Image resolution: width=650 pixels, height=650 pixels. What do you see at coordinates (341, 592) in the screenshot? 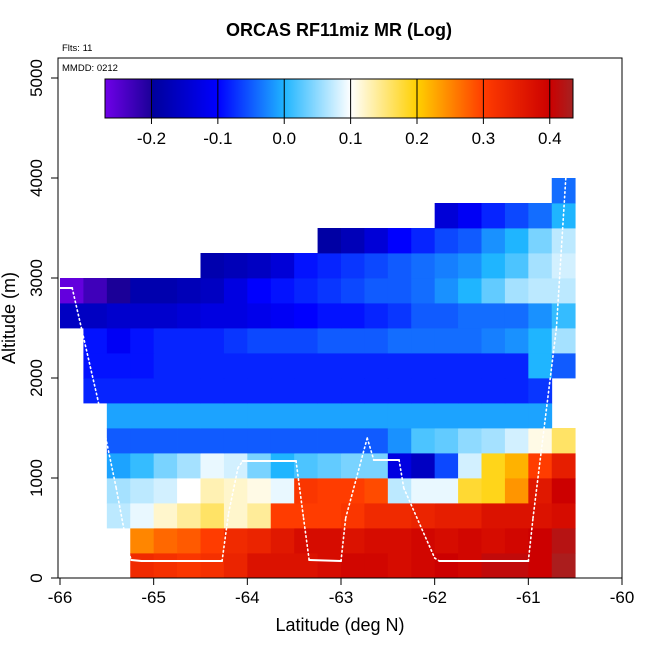
I see `x-axis: -66 -65 -64 -63 -62 -61 -60` at bounding box center [341, 592].